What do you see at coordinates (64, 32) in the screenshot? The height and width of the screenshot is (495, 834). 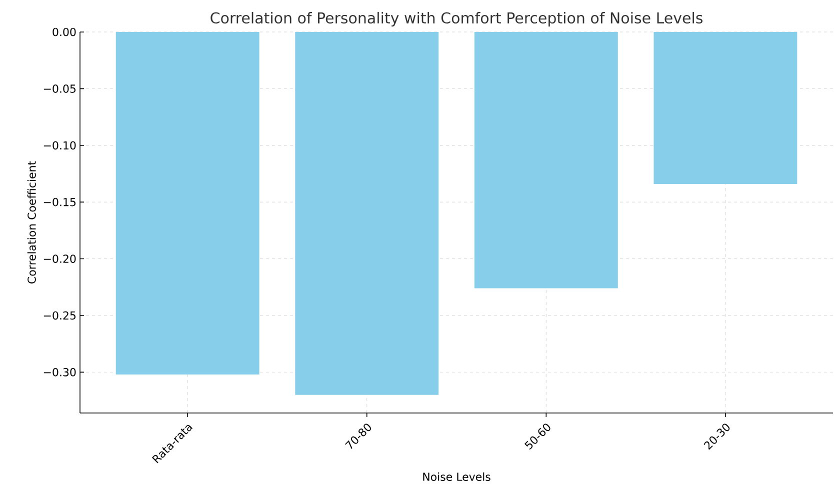 I see `y-tick-label: 0.00` at bounding box center [64, 32].